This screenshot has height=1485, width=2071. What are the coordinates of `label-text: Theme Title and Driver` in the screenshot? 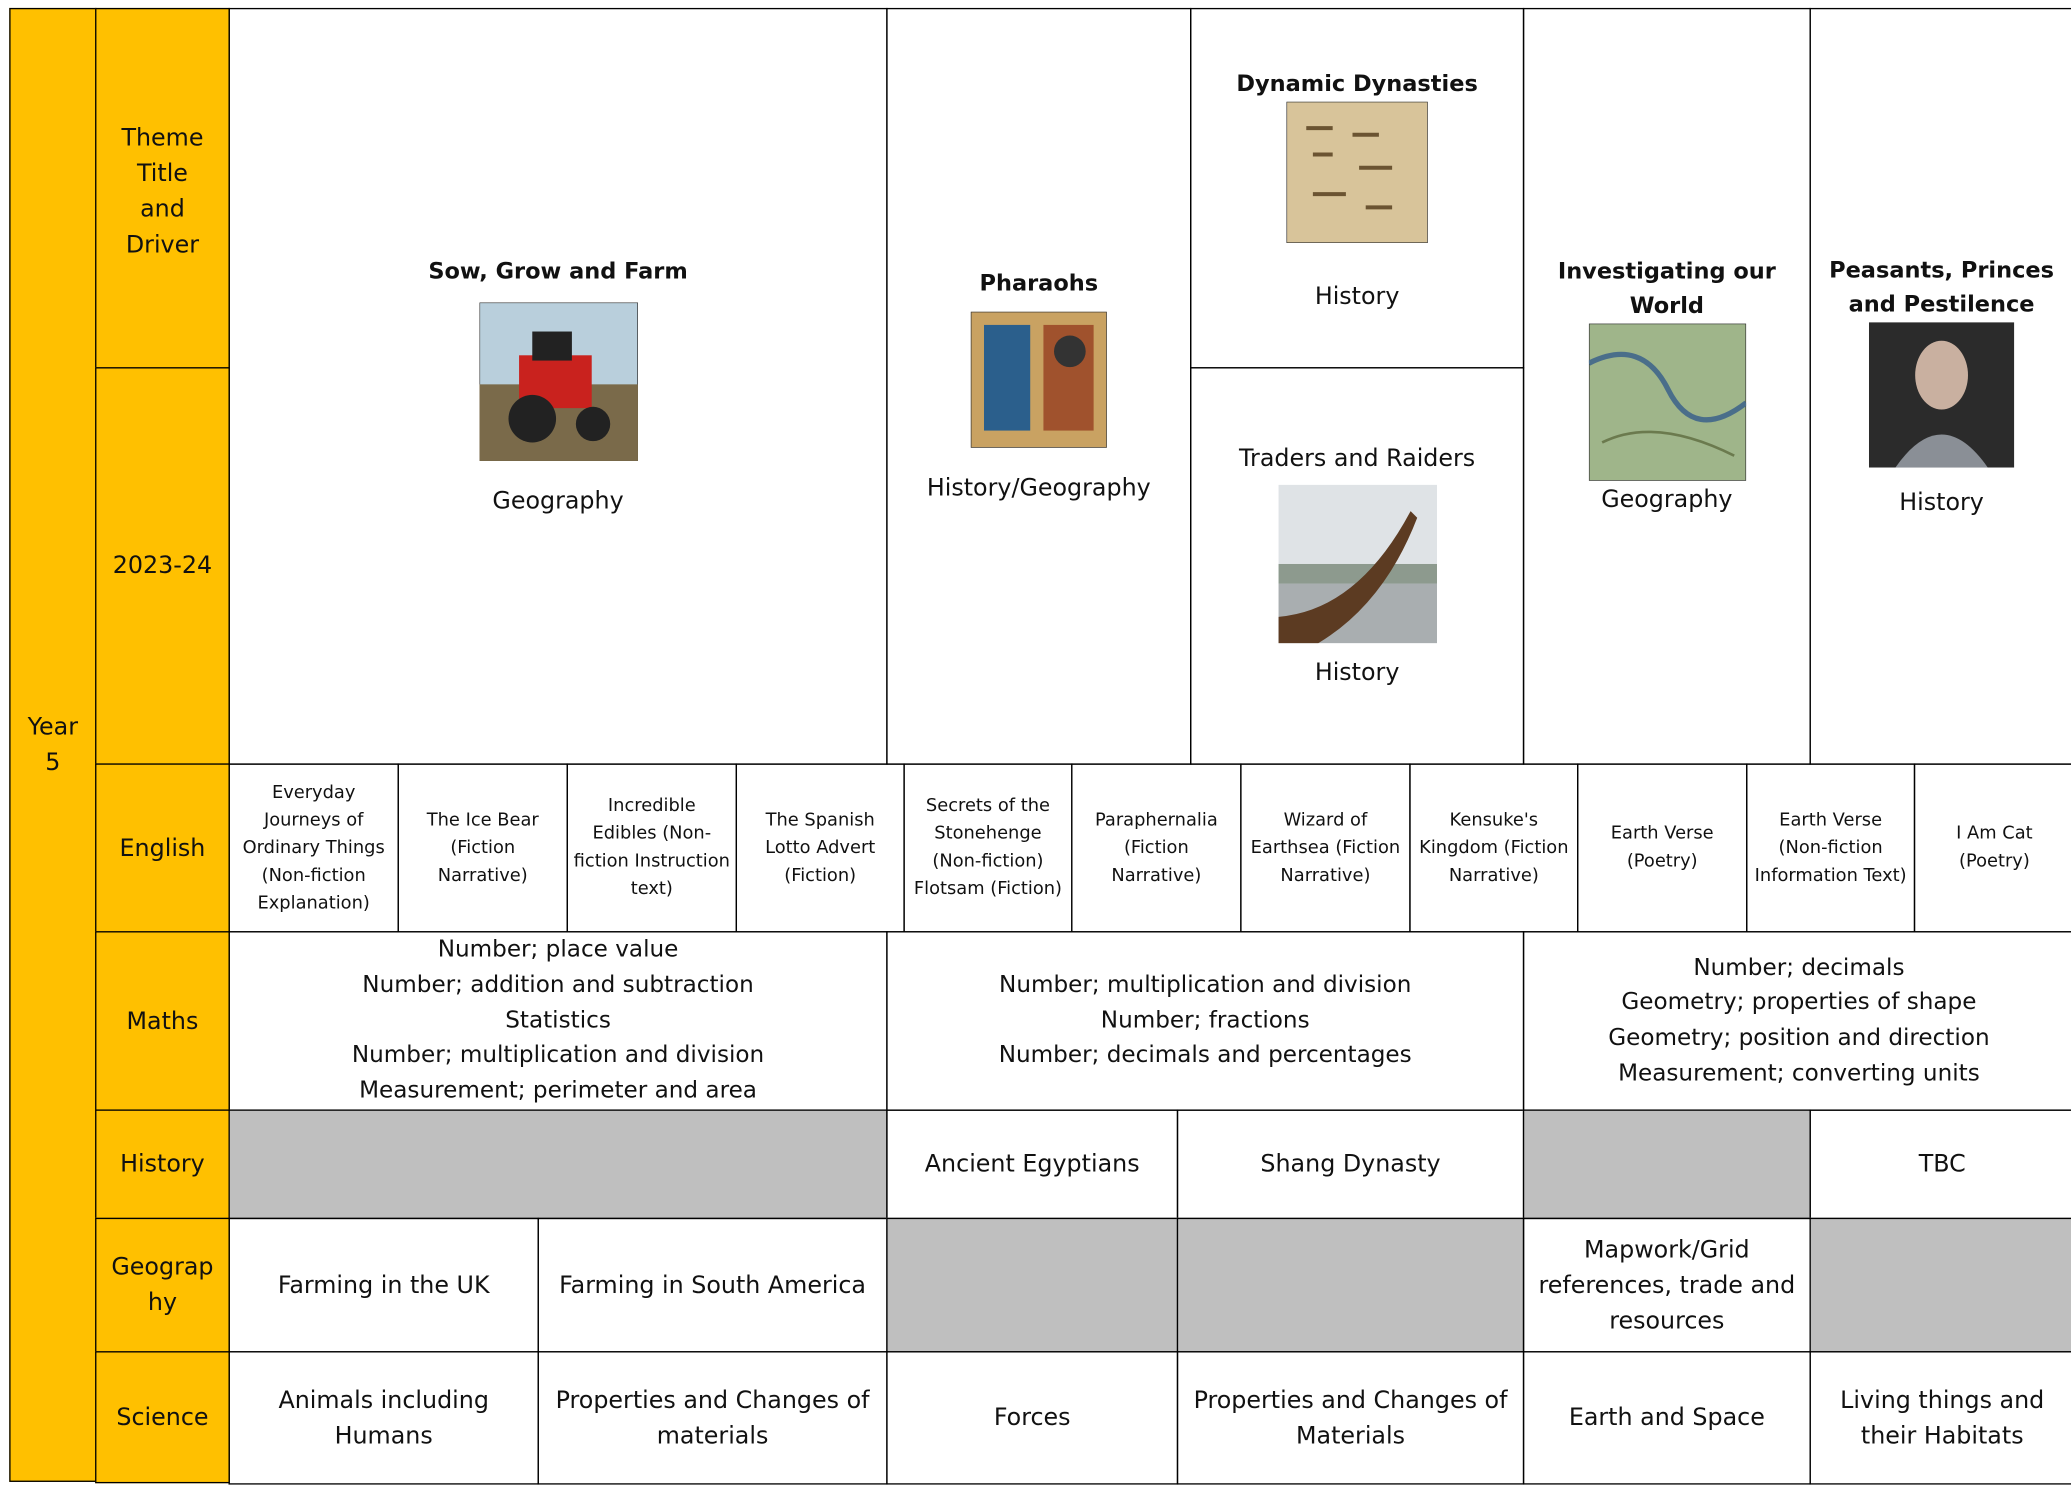 It's located at (162, 191).